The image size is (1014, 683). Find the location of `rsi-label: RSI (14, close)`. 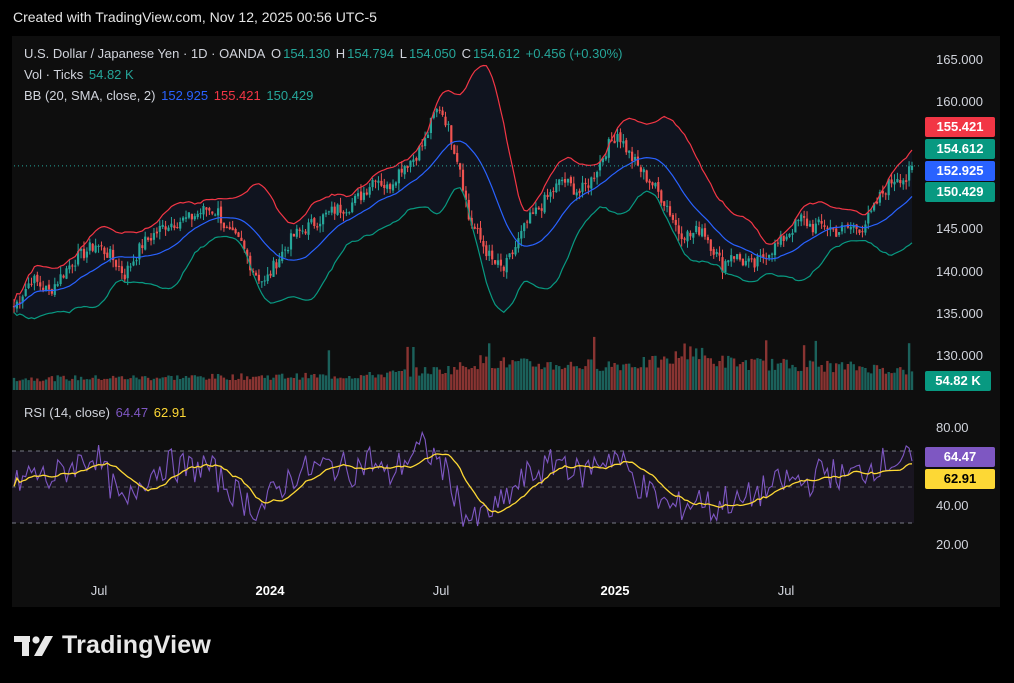

rsi-label: RSI (14, close) is located at coordinates (67, 412).